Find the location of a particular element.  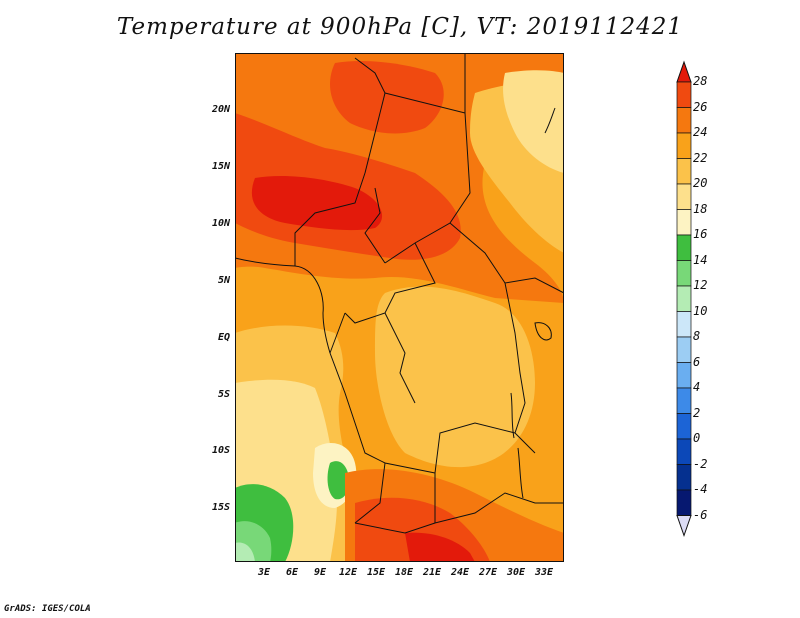

lon-label-21e: 21E is located at coordinates (432, 572).